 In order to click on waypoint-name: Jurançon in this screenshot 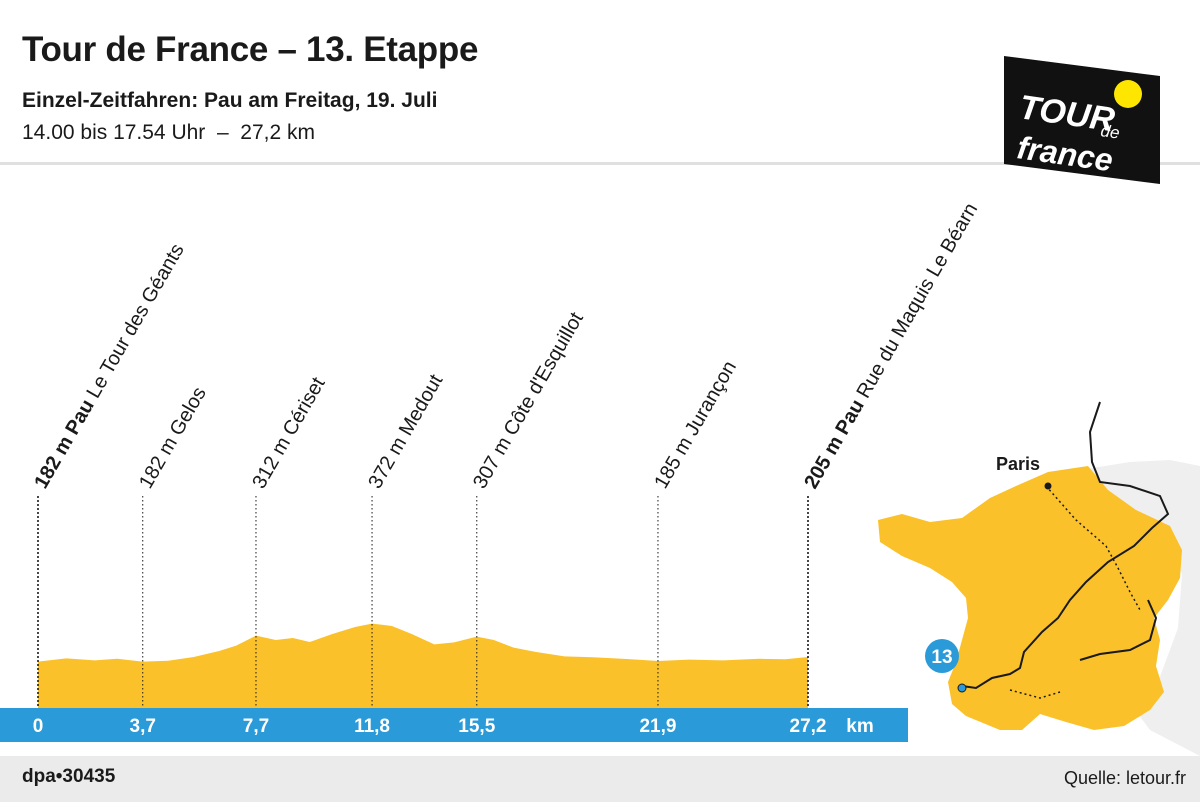, I will do `click(711, 398)`.